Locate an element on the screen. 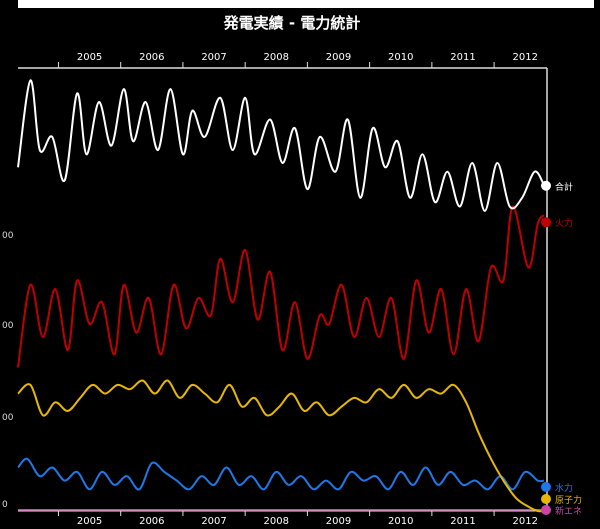  x-tick-label-bottom: 2007 is located at coordinates (213, 521).